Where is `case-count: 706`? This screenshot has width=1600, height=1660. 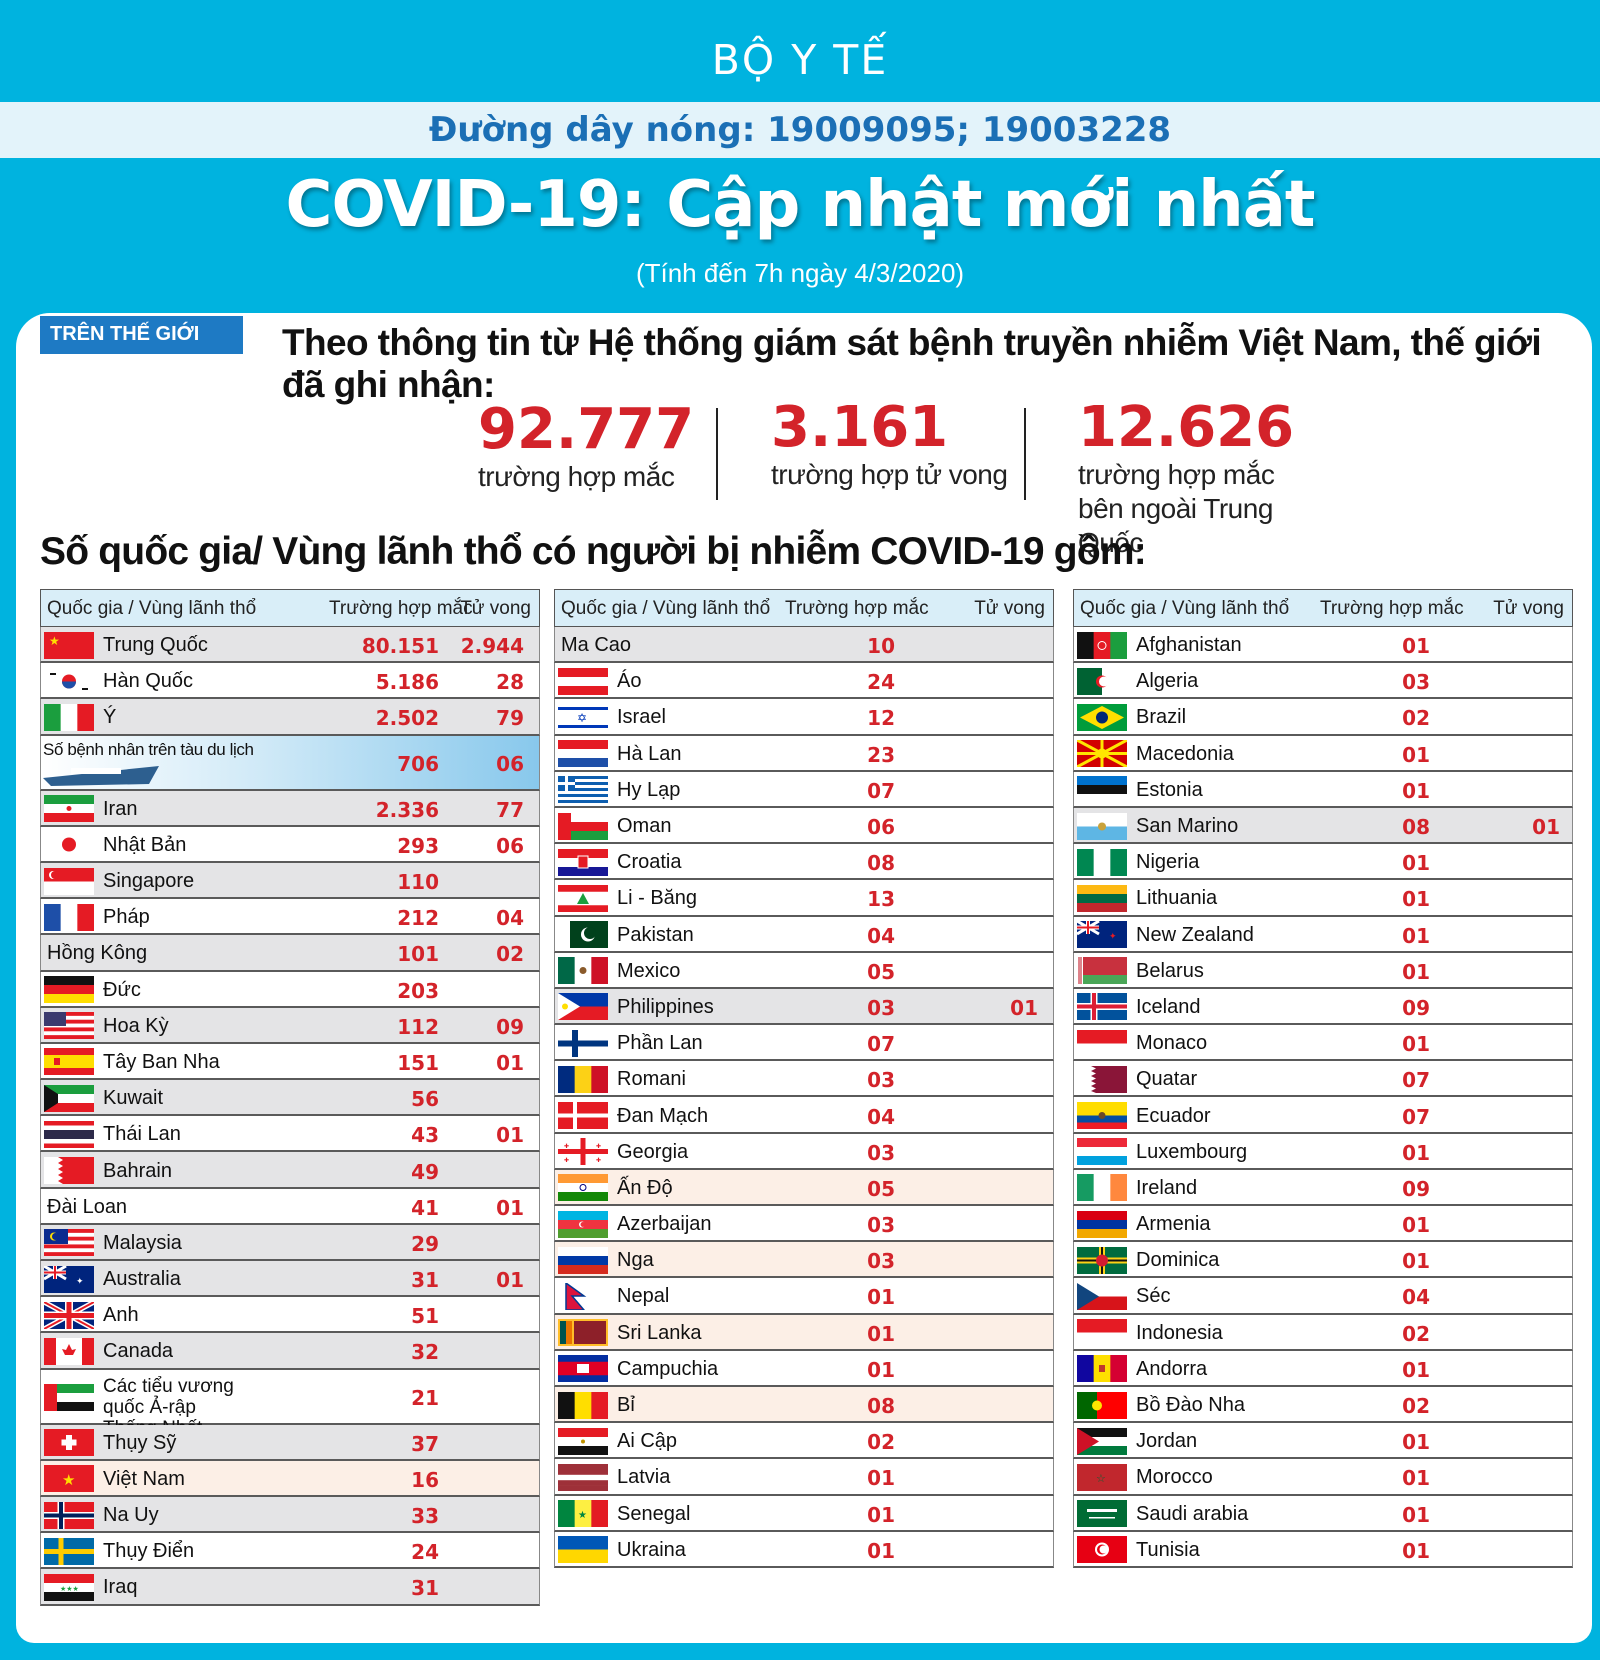
case-count: 706 is located at coordinates (418, 764).